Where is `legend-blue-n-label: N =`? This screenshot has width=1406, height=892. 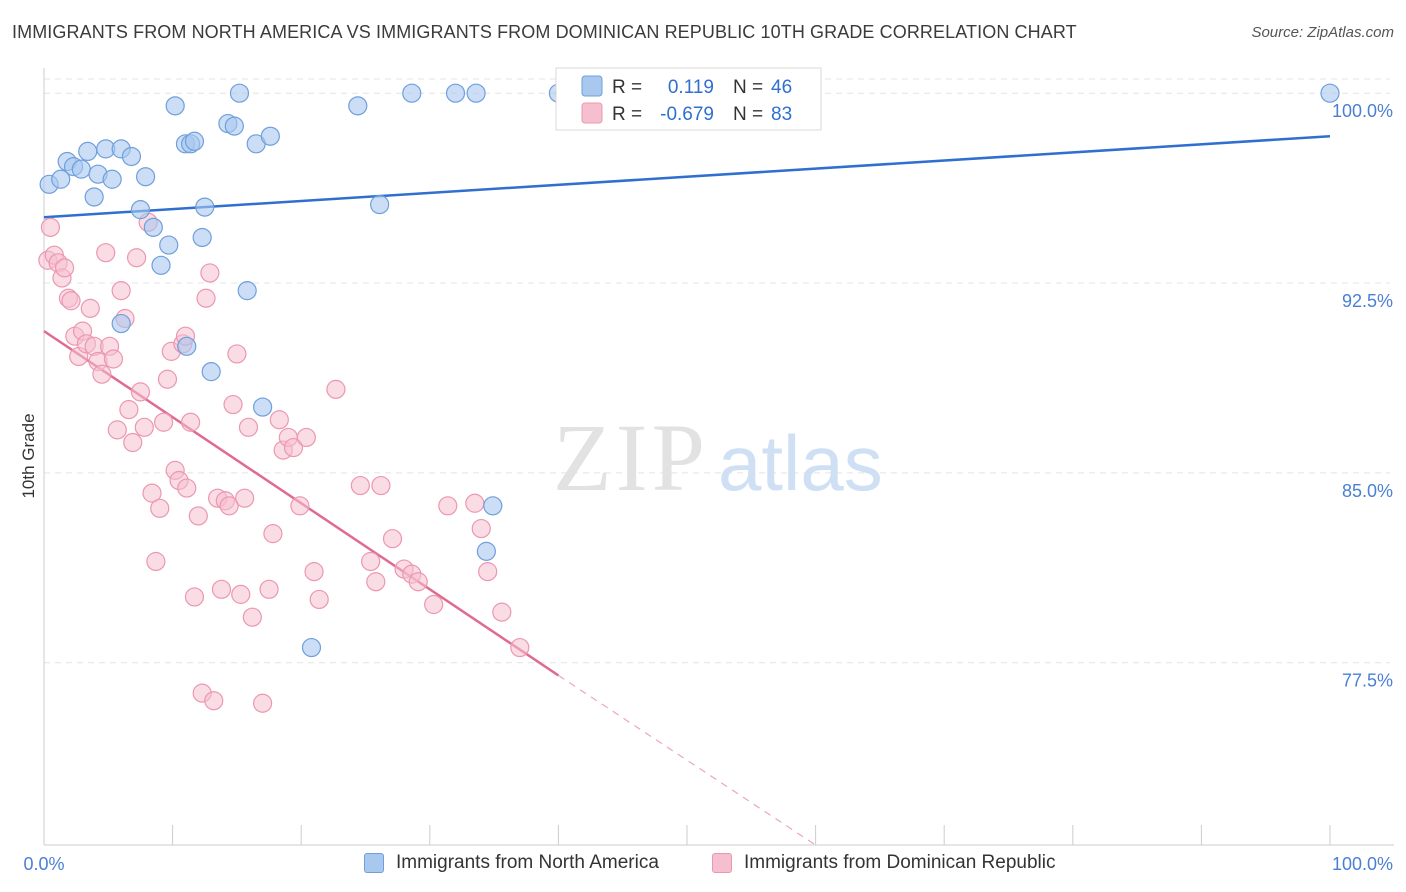
legend-blue-n-label: N = is located at coordinates (748, 87).